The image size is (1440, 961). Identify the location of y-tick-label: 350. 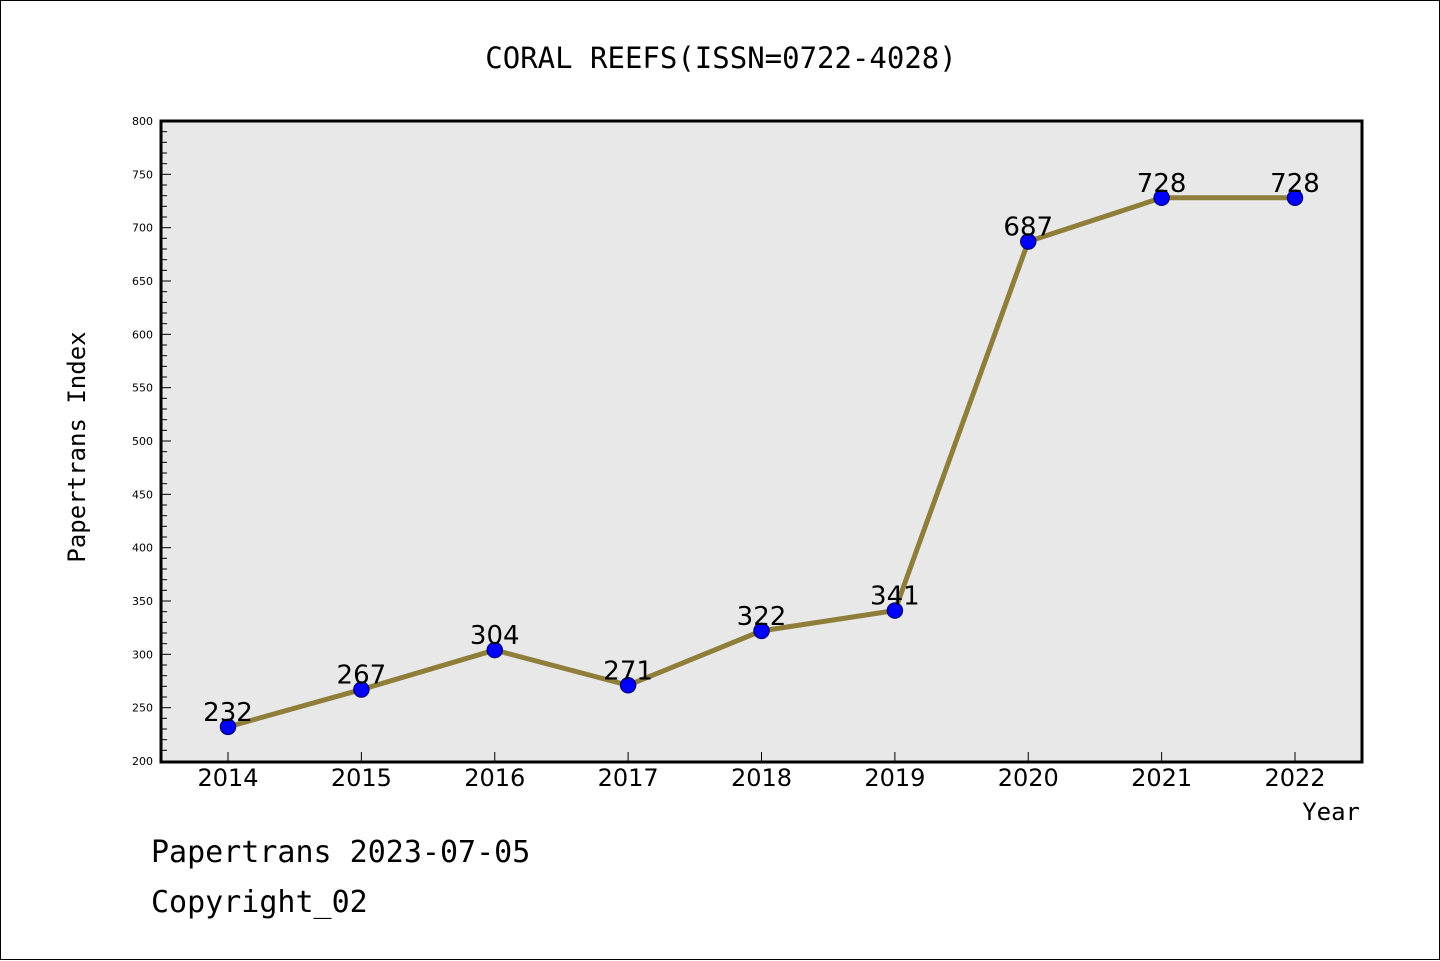
(142, 601).